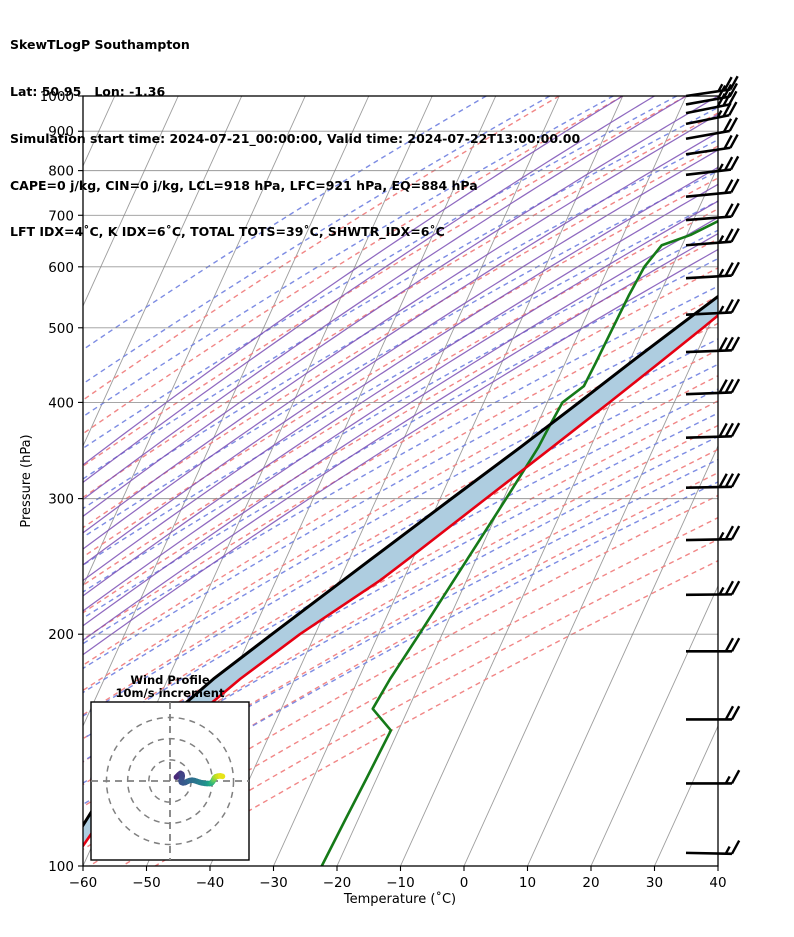 This screenshot has width=794, height=937. I want to click on inset-title-line2: 10m/s increment, so click(170, 693).